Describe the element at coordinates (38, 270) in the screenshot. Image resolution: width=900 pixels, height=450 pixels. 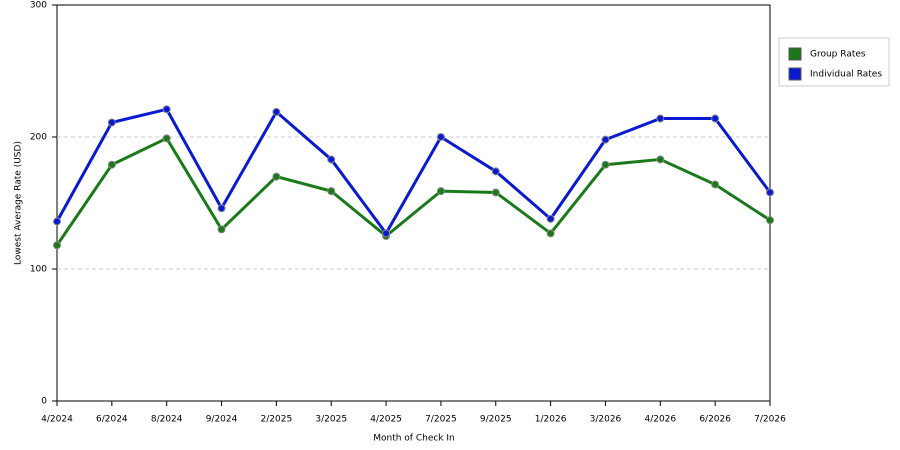
I see `y-tick-label: 100` at that location.